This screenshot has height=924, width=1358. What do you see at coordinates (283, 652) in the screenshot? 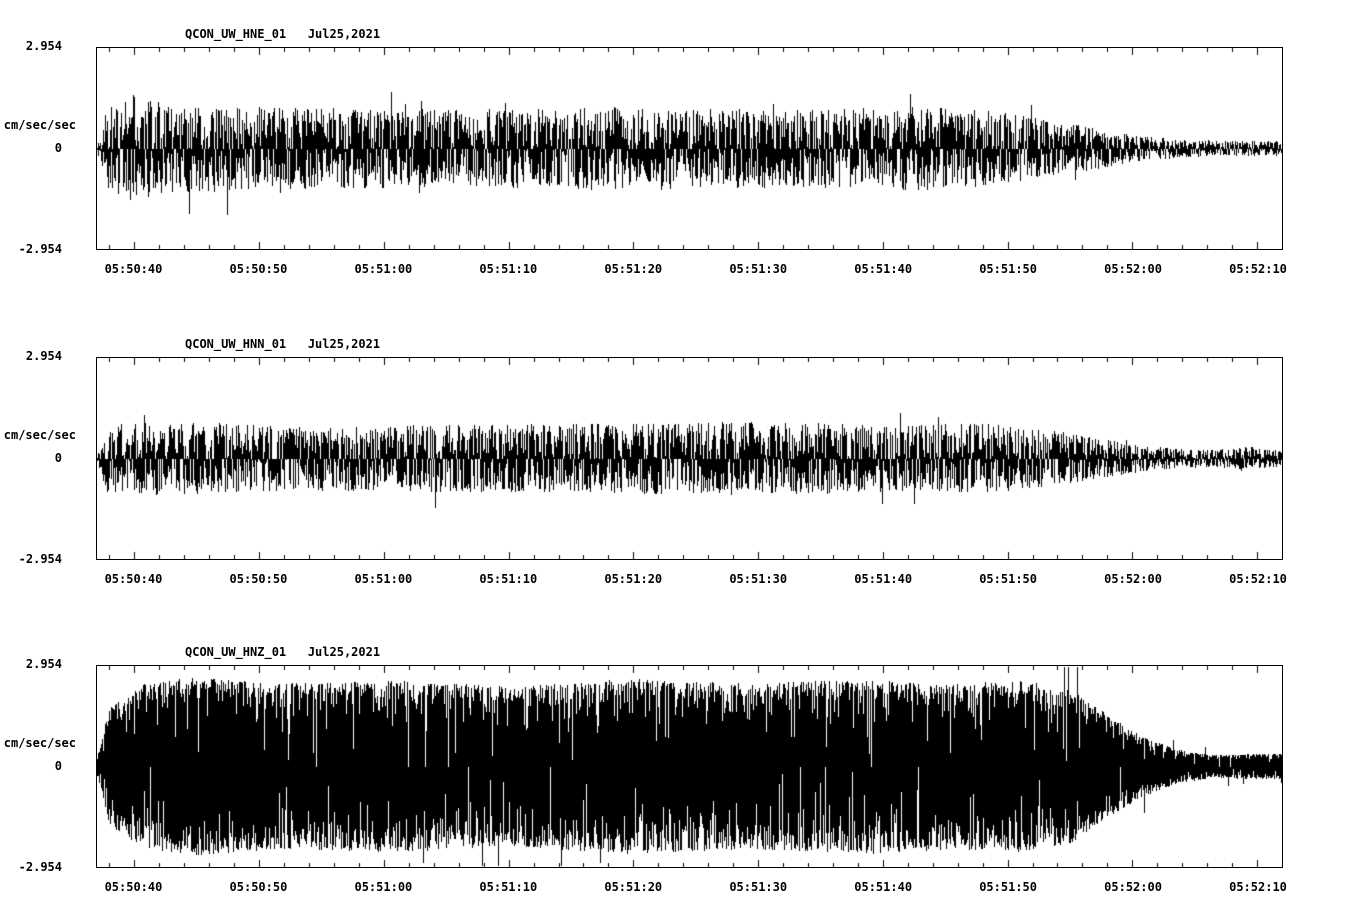
I see `trace-title: QCON_UW_HNZ_01 Jul25,2021` at bounding box center [283, 652].